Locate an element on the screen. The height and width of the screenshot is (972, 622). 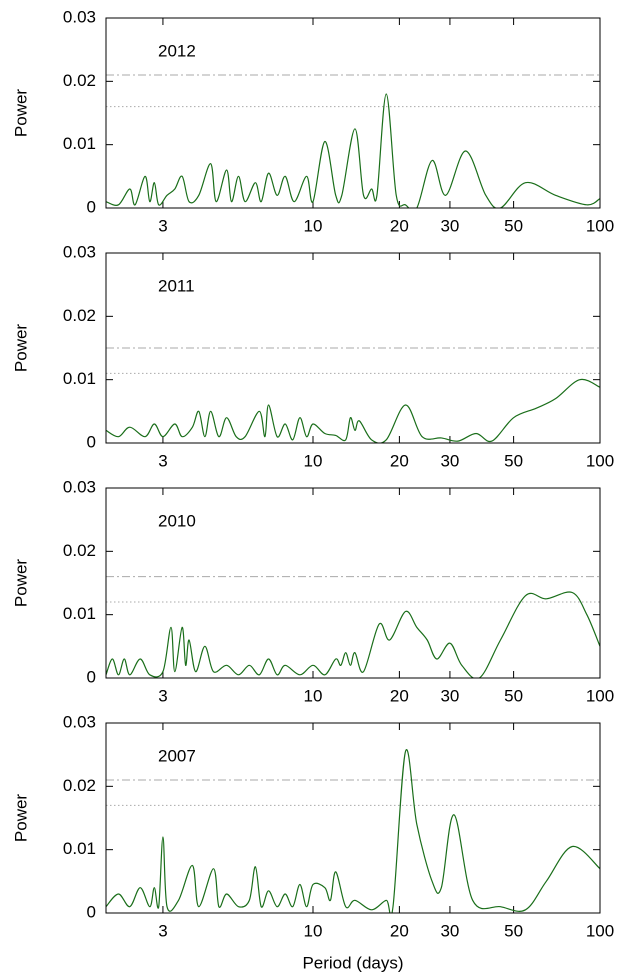
x-axis-label: Period (days) is located at coordinates (352, 962).